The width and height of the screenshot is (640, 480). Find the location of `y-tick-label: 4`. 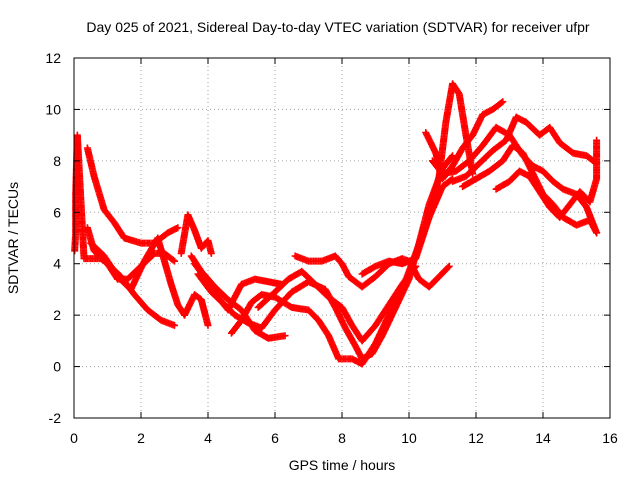

y-tick-label: 4 is located at coordinates (57, 264).